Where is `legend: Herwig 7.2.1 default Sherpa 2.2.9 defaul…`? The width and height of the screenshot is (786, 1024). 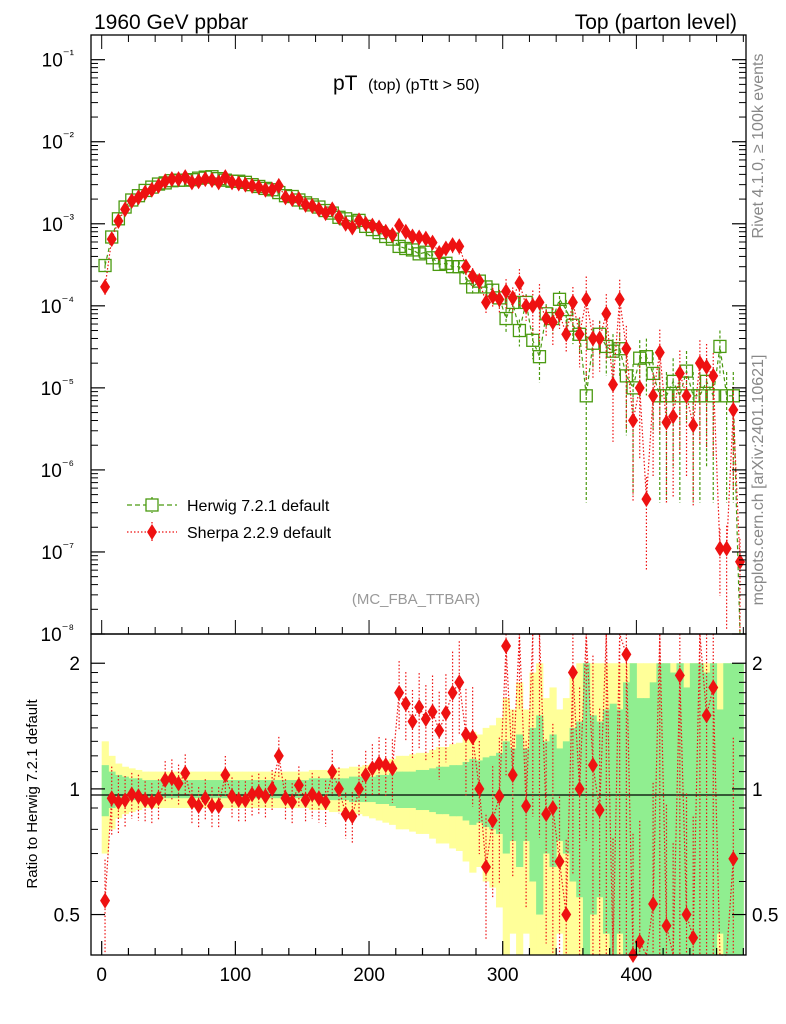
legend: Herwig 7.2.1 default Sherpa 2.2.9 defaul… is located at coordinates (229, 519).